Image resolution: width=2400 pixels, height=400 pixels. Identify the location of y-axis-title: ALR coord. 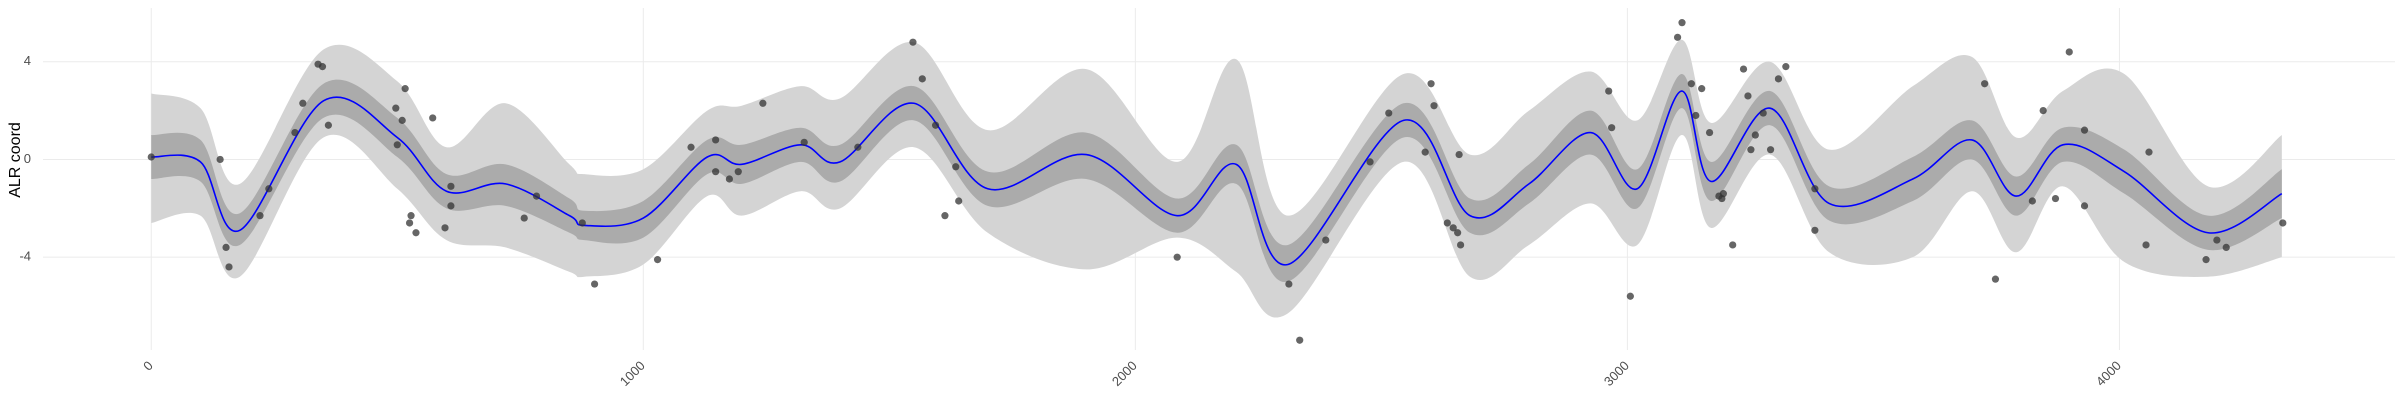
(15, 160).